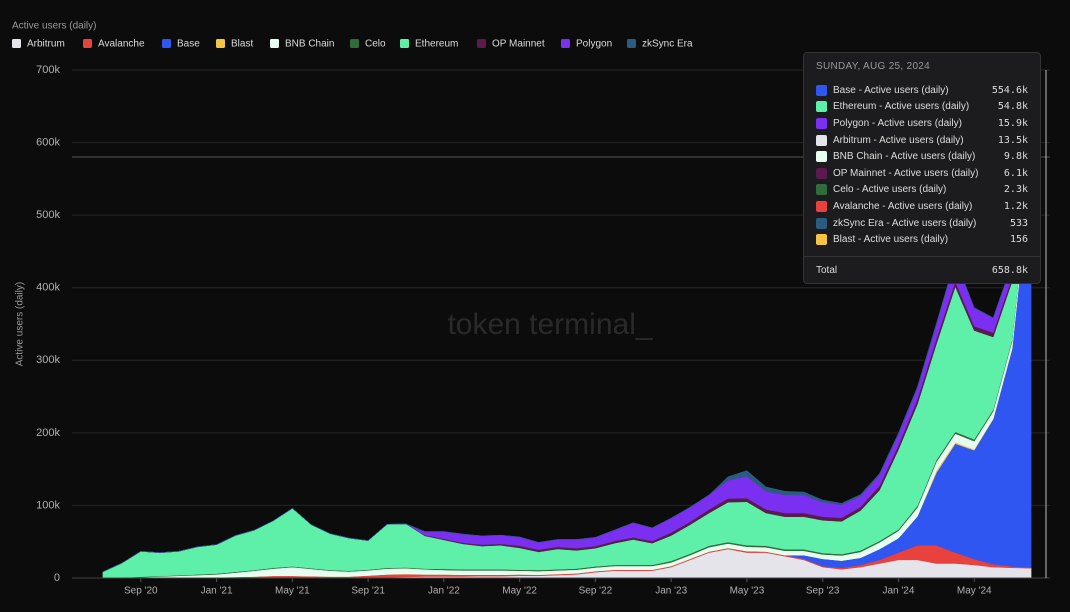 This screenshot has width=1070, height=612. What do you see at coordinates (671, 591) in the screenshot?
I see `x-tick-label: Jan '23` at bounding box center [671, 591].